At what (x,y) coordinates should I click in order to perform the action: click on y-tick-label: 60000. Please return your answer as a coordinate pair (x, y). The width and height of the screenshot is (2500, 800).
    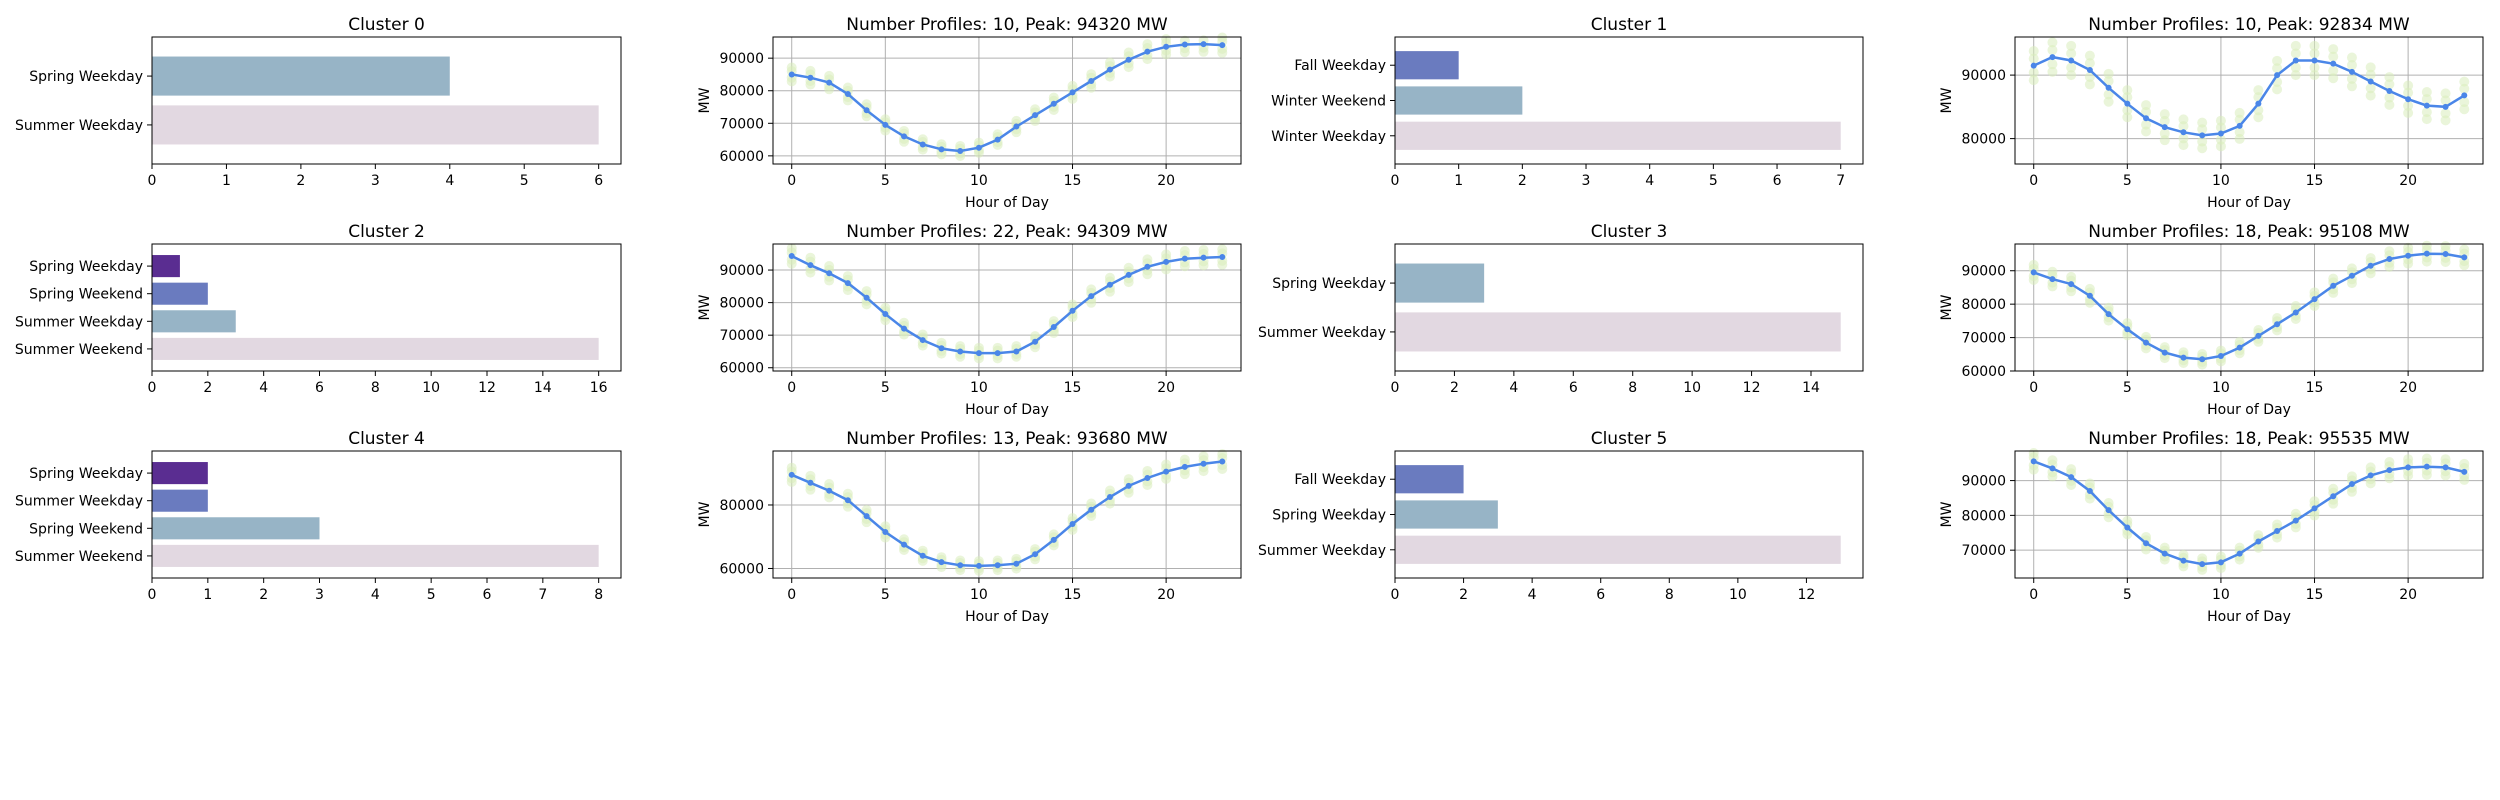
    Looking at the image, I should click on (741, 569).